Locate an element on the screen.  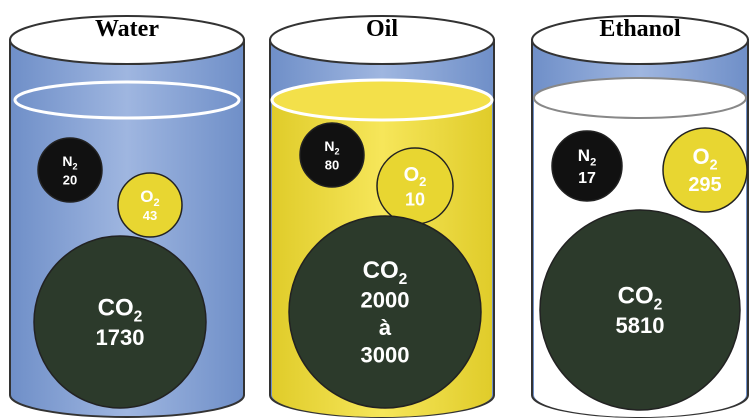
gas-value: 3000 is located at coordinates (385, 354).